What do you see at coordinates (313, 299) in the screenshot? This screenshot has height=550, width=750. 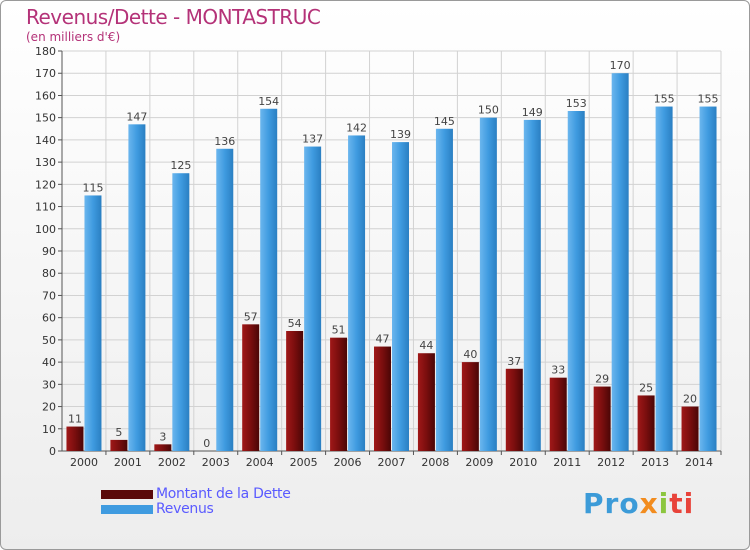 I see `bar-revenus-2005` at bounding box center [313, 299].